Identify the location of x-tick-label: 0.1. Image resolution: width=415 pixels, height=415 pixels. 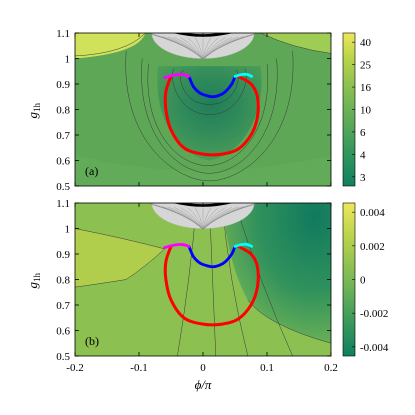
(267, 368).